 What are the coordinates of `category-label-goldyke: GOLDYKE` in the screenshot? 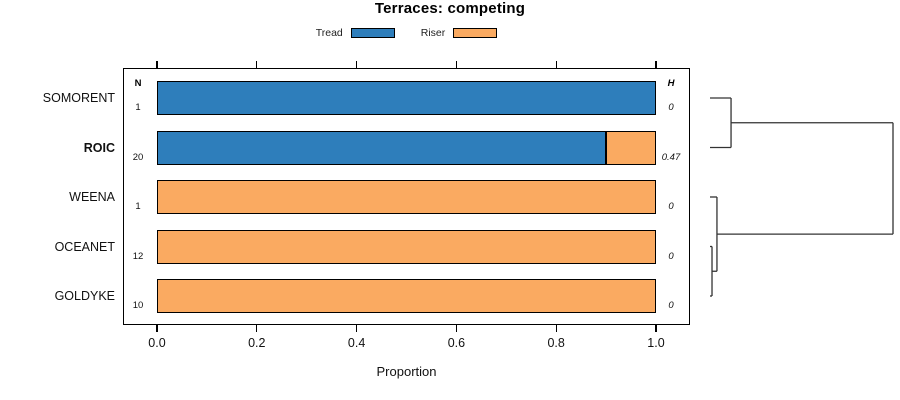 It's located at (84, 296).